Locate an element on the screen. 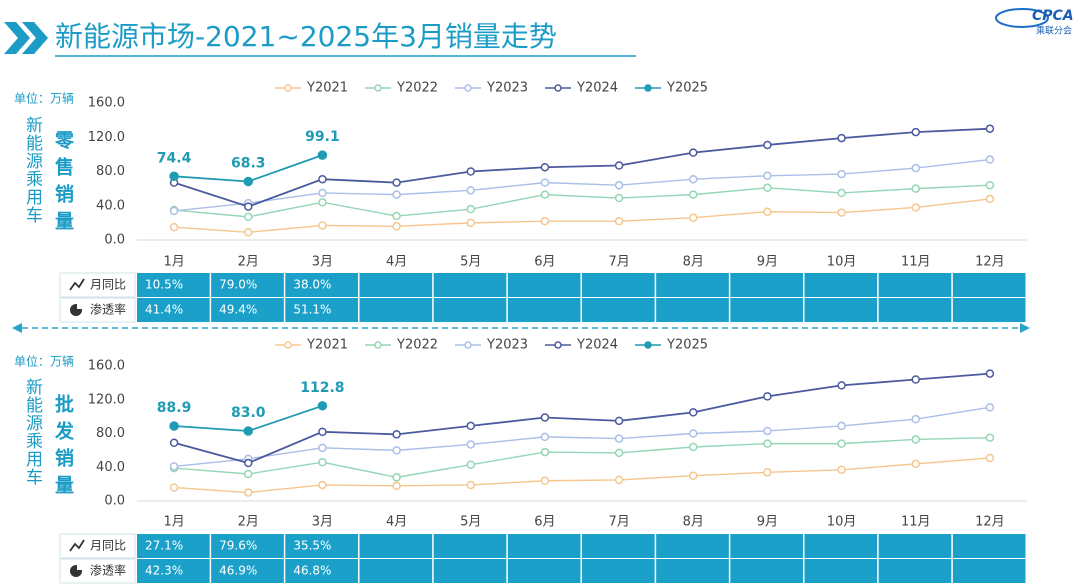  legend-label: Y2023 is located at coordinates (507, 88).